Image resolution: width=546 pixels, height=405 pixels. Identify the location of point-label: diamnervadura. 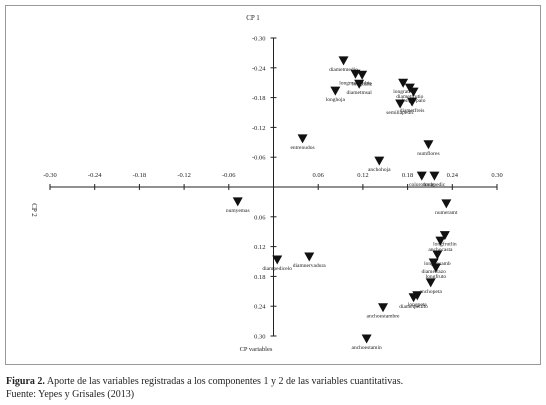
(310, 266).